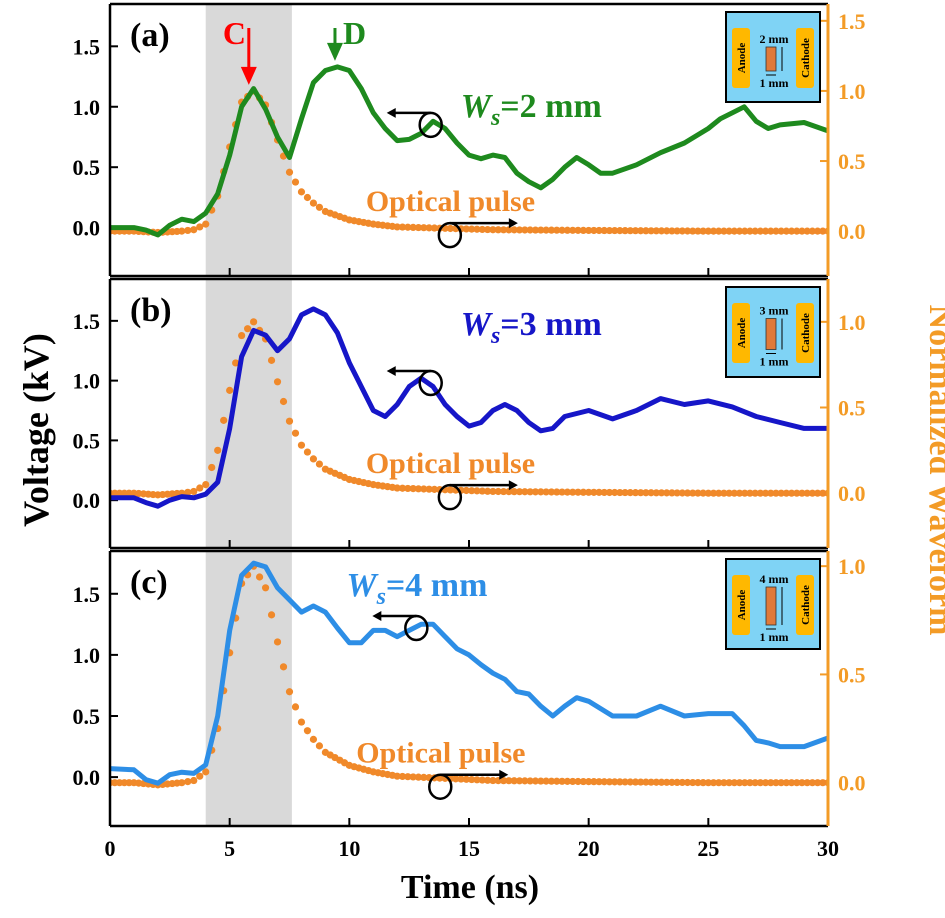  What do you see at coordinates (234, 33) in the screenshot?
I see `marker-label-C: C` at bounding box center [234, 33].